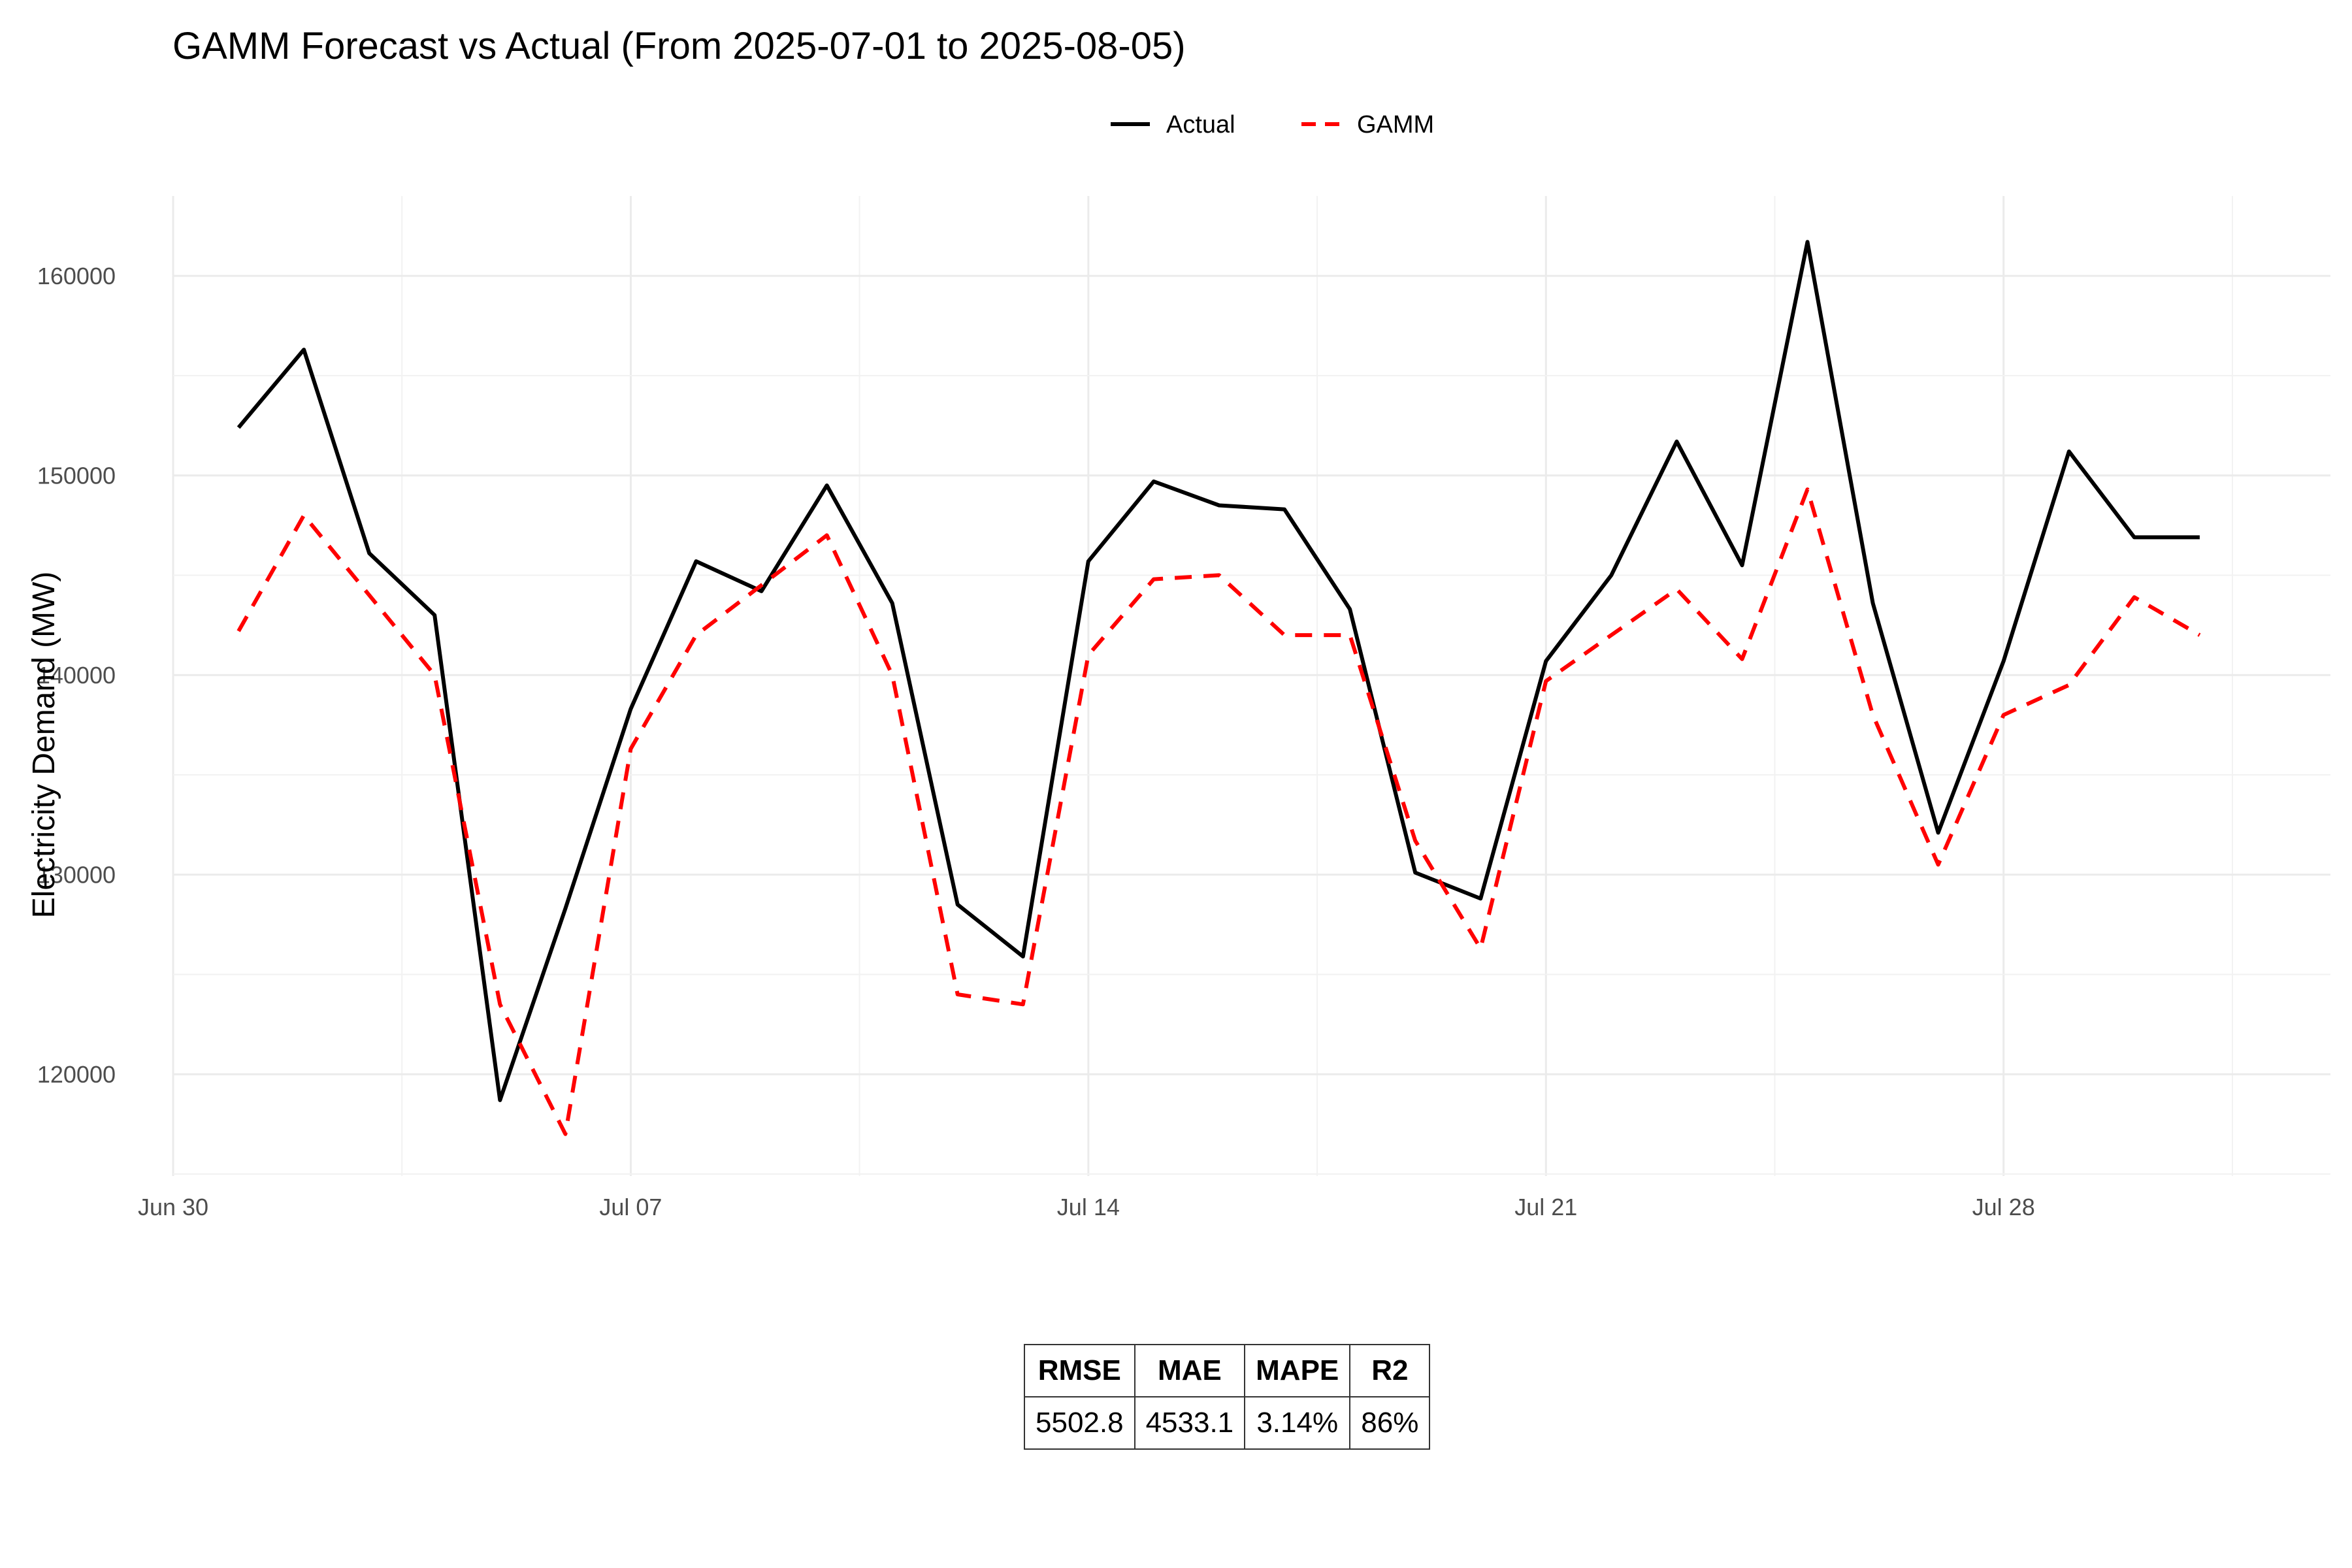 This screenshot has height=1568, width=2352. I want to click on metrics-header-row: RMSE MAE MAPE R2, so click(1227, 1370).